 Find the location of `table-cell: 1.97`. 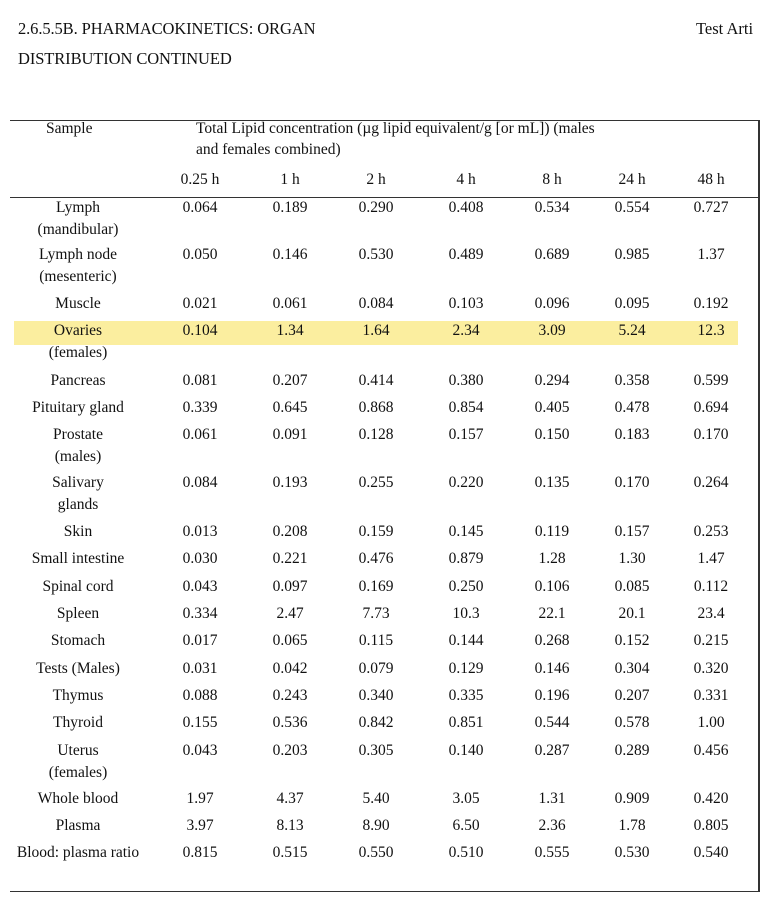

table-cell: 1.97 is located at coordinates (200, 798).